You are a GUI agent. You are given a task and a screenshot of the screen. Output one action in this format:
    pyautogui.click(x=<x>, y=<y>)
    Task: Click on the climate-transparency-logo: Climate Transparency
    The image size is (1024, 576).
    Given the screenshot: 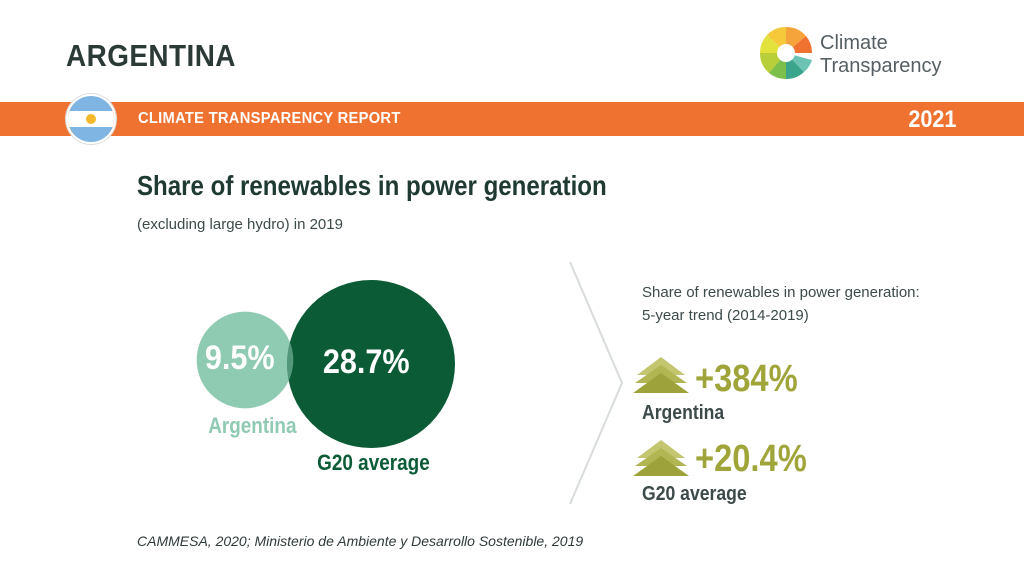 What is the action you would take?
    pyautogui.click(x=865, y=56)
    